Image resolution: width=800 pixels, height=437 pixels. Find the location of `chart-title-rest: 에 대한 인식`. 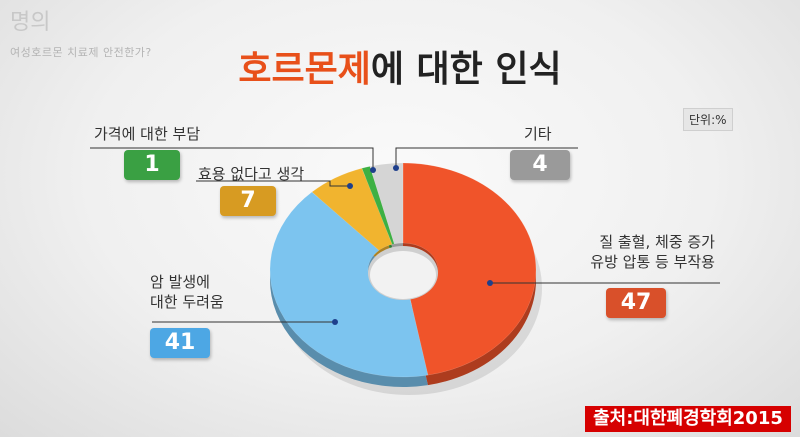

chart-title-rest: 에 대한 인식 is located at coordinates (466, 69).